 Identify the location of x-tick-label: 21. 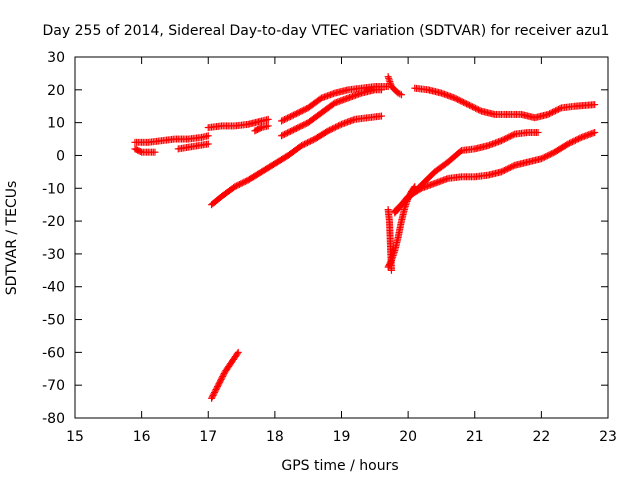
(475, 437).